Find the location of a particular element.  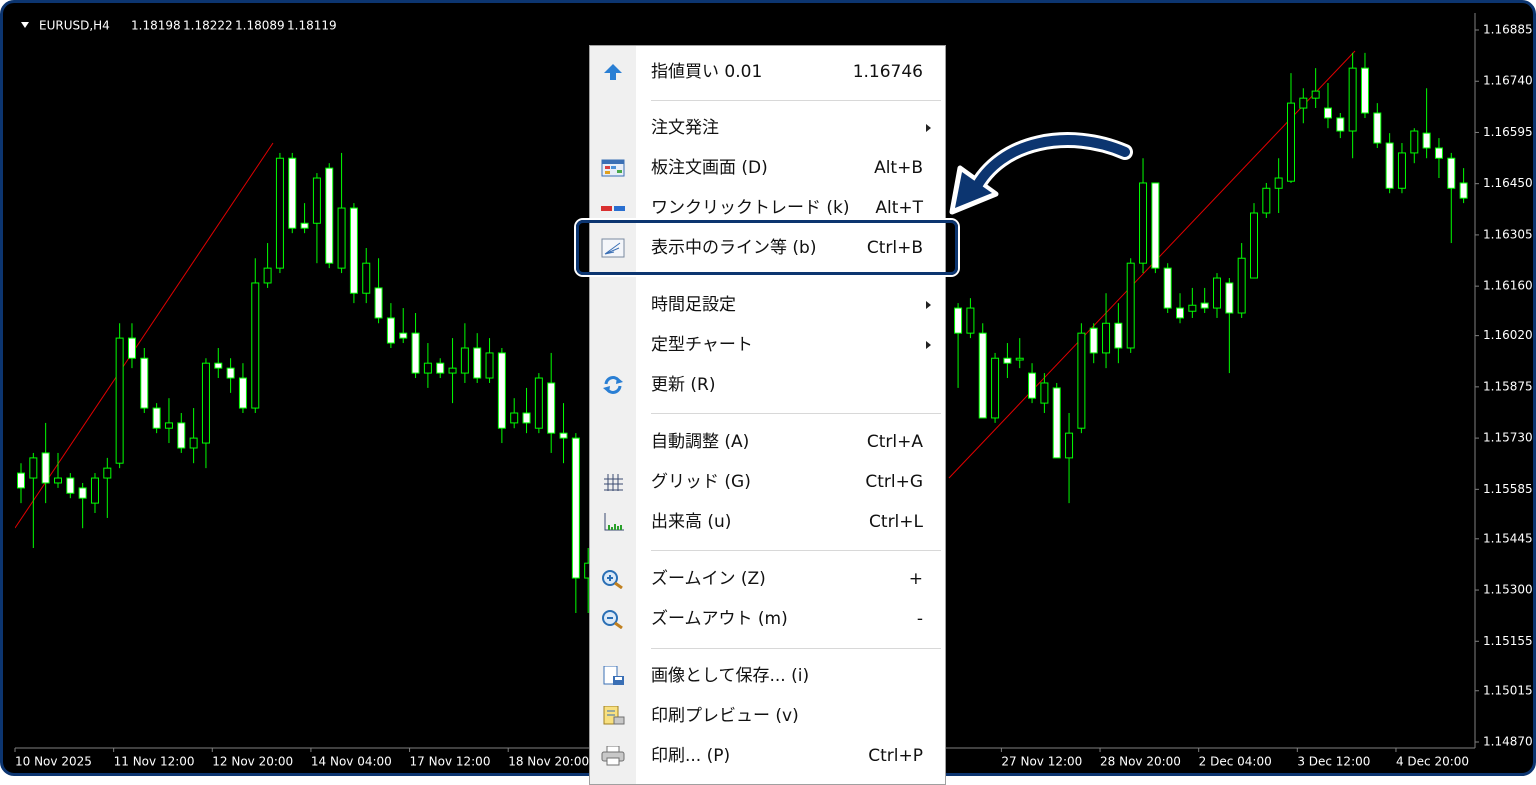

y-tick-label: 1.16305 is located at coordinates (1508, 234).